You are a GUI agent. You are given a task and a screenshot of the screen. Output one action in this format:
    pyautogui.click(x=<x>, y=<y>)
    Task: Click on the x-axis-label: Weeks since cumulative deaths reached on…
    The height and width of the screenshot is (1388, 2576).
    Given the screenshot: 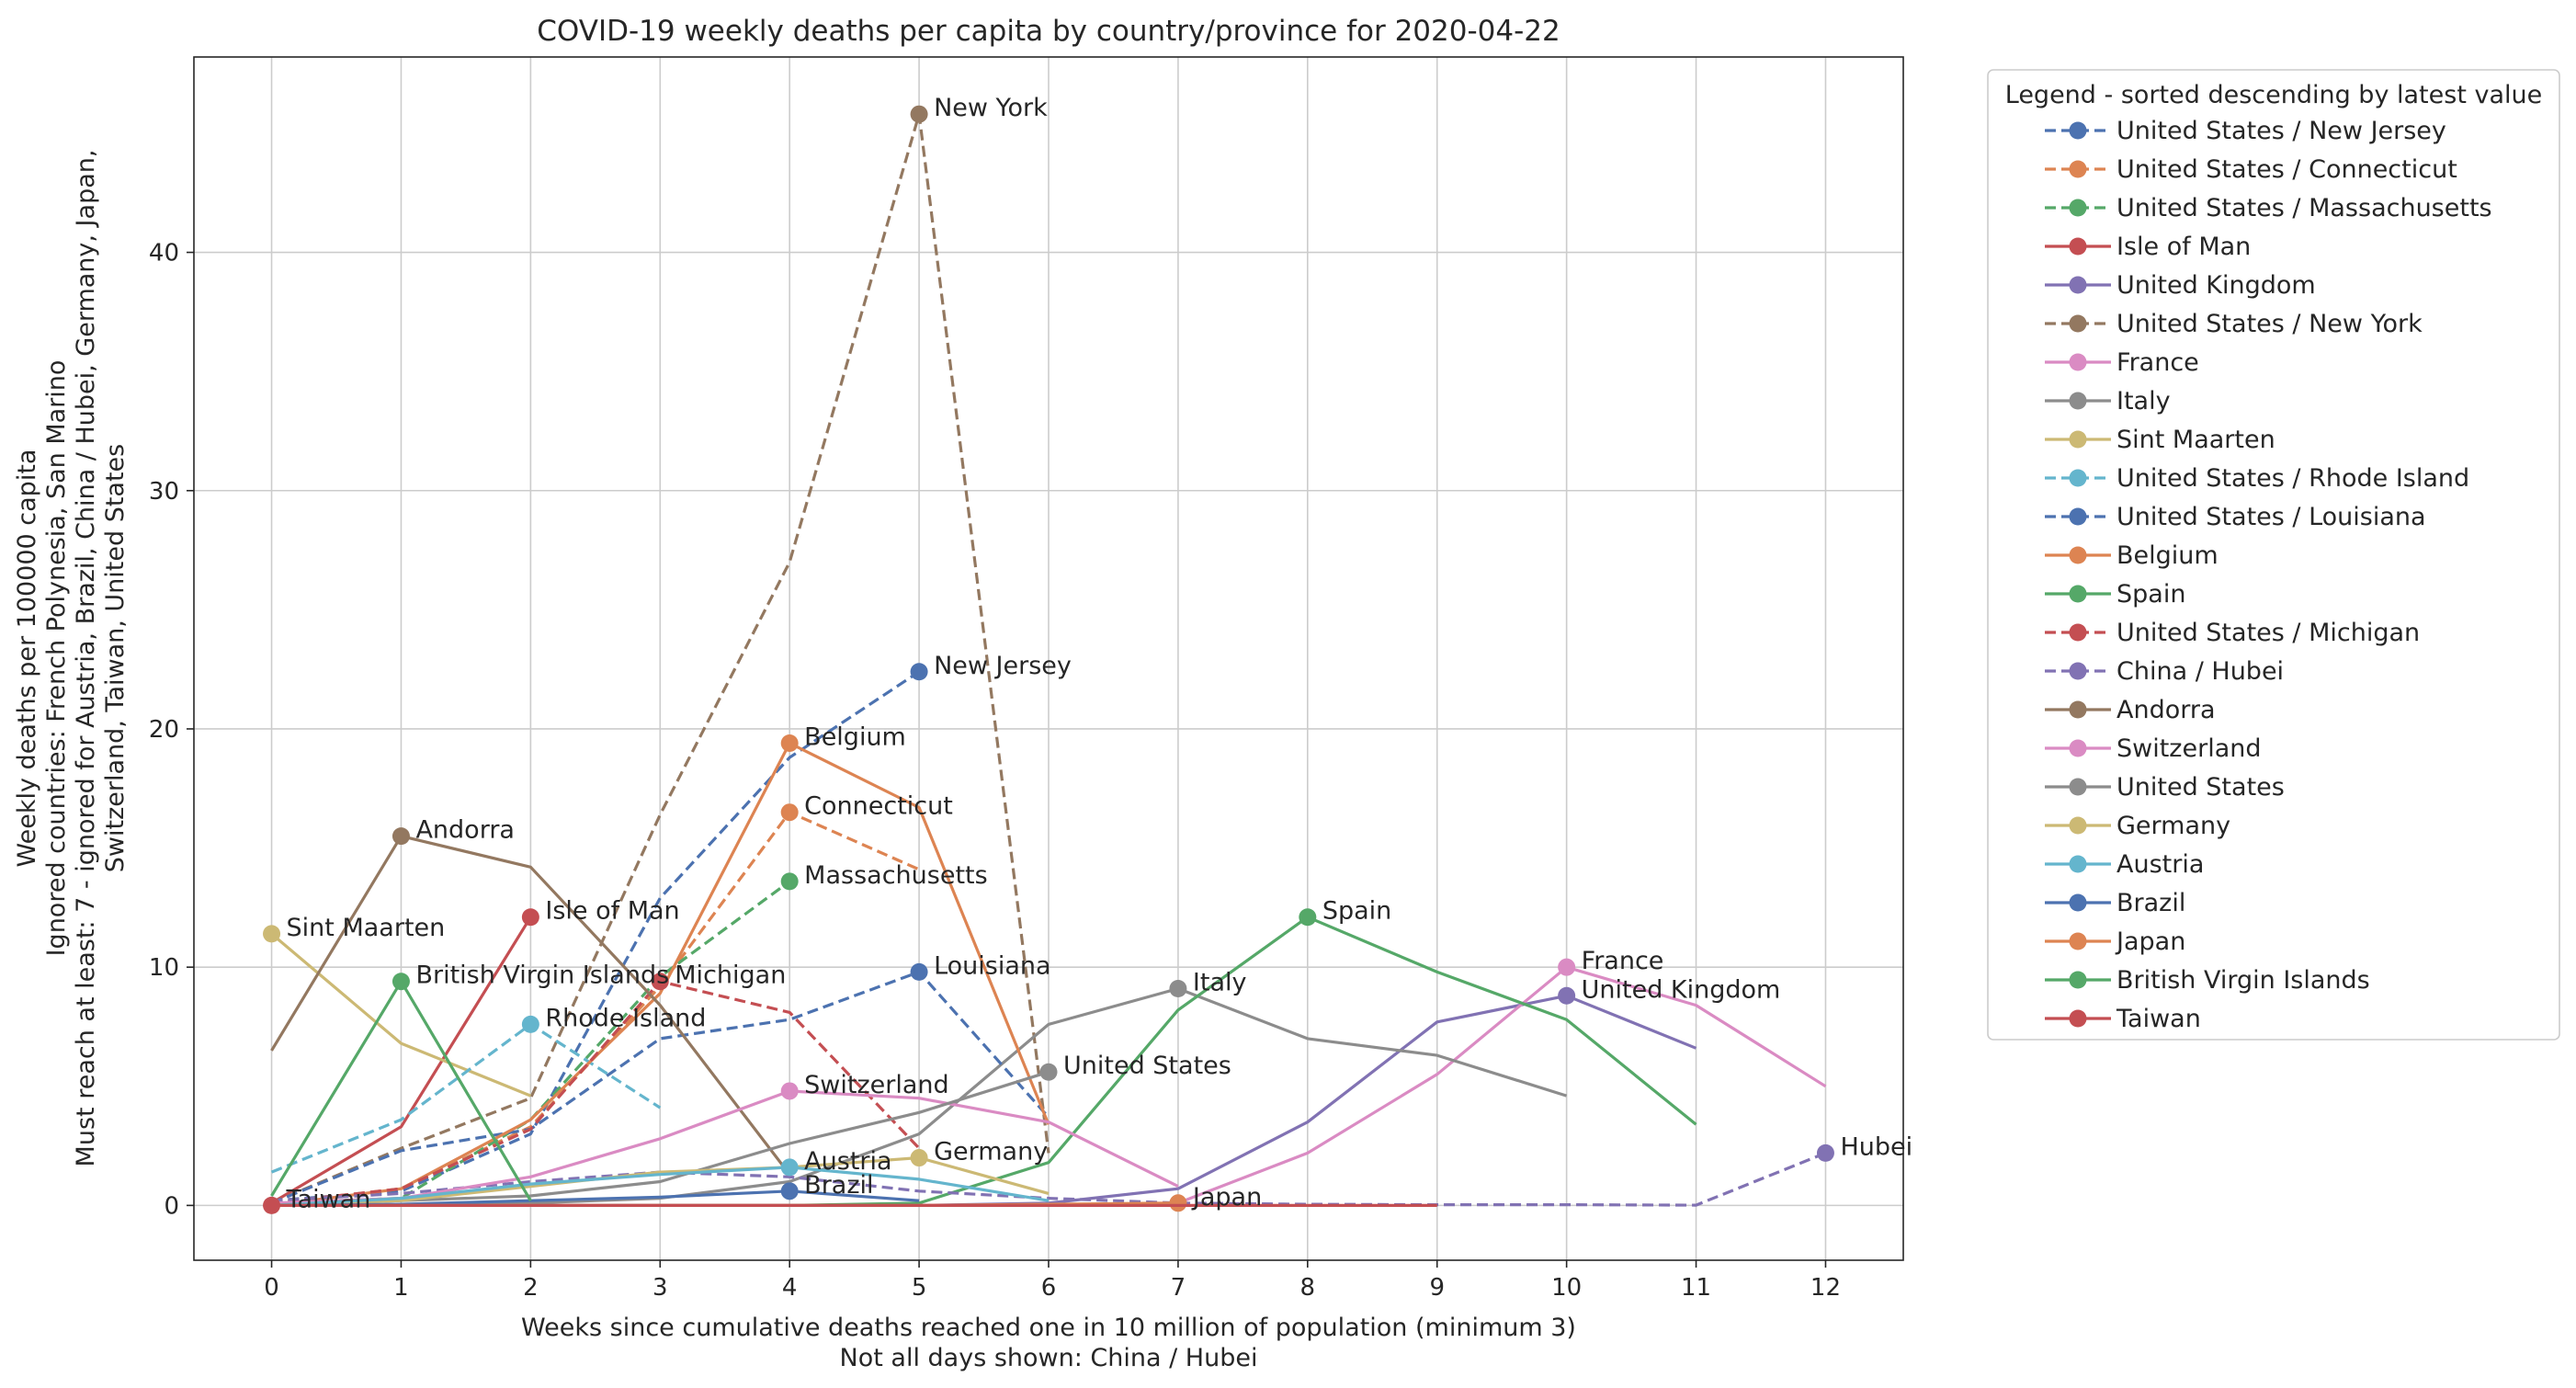 What is the action you would take?
    pyautogui.click(x=1048, y=1328)
    